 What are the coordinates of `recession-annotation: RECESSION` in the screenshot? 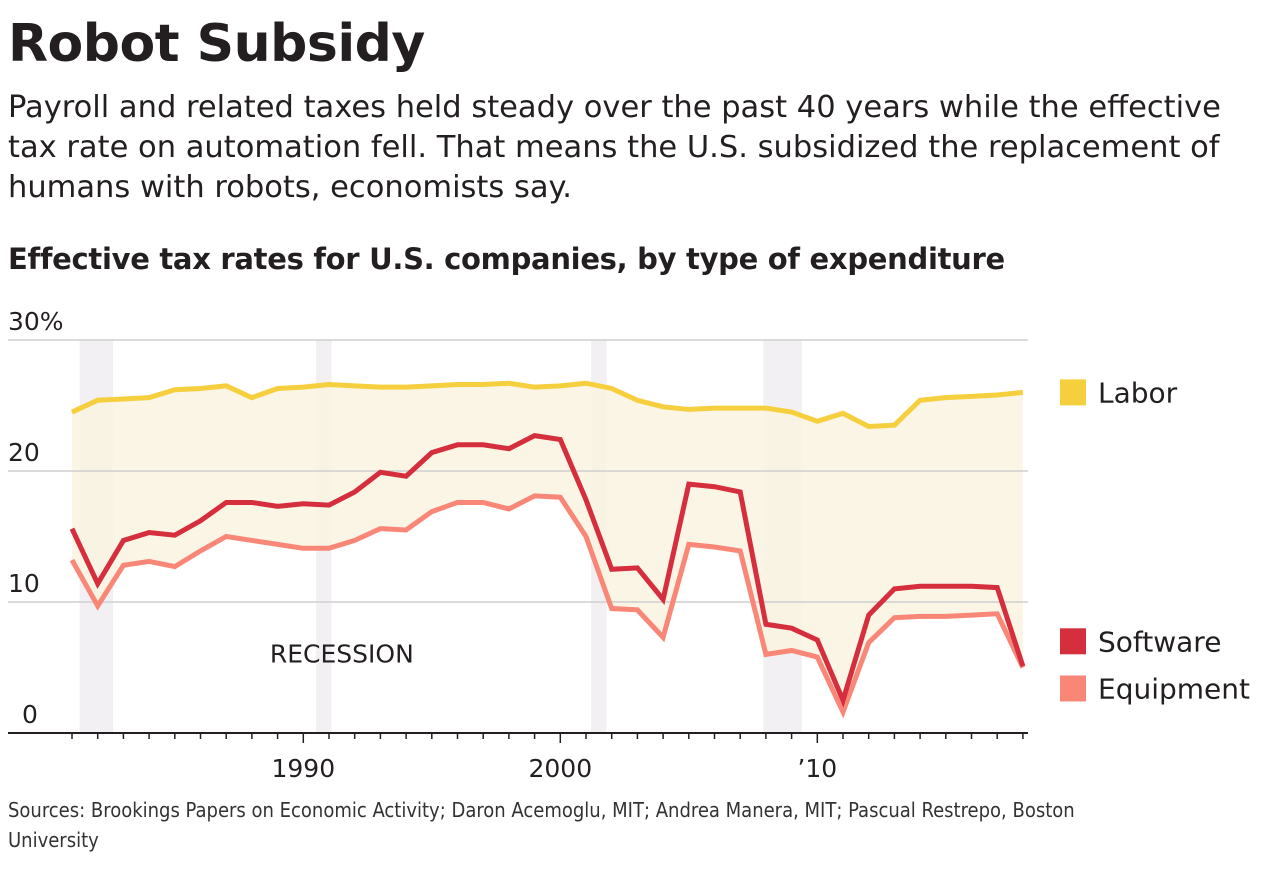 It's located at (342, 653).